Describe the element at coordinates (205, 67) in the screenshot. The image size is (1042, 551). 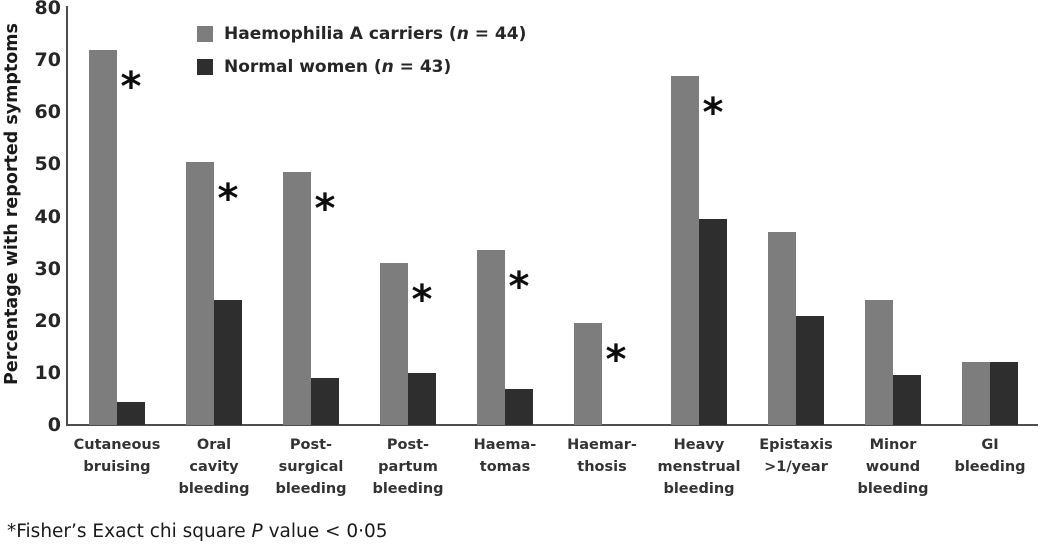
I see `legend-swatch-normal-women` at that location.